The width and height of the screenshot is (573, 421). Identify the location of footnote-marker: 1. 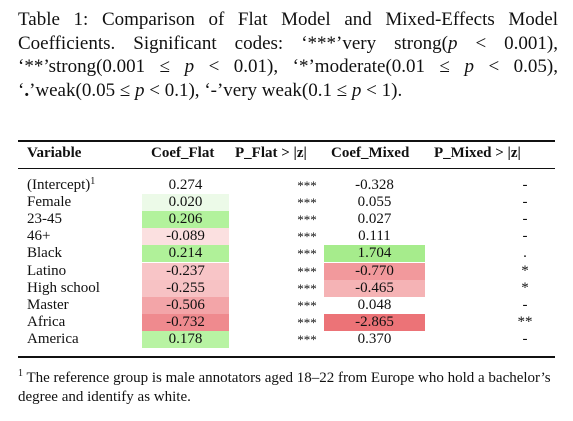
(20, 373).